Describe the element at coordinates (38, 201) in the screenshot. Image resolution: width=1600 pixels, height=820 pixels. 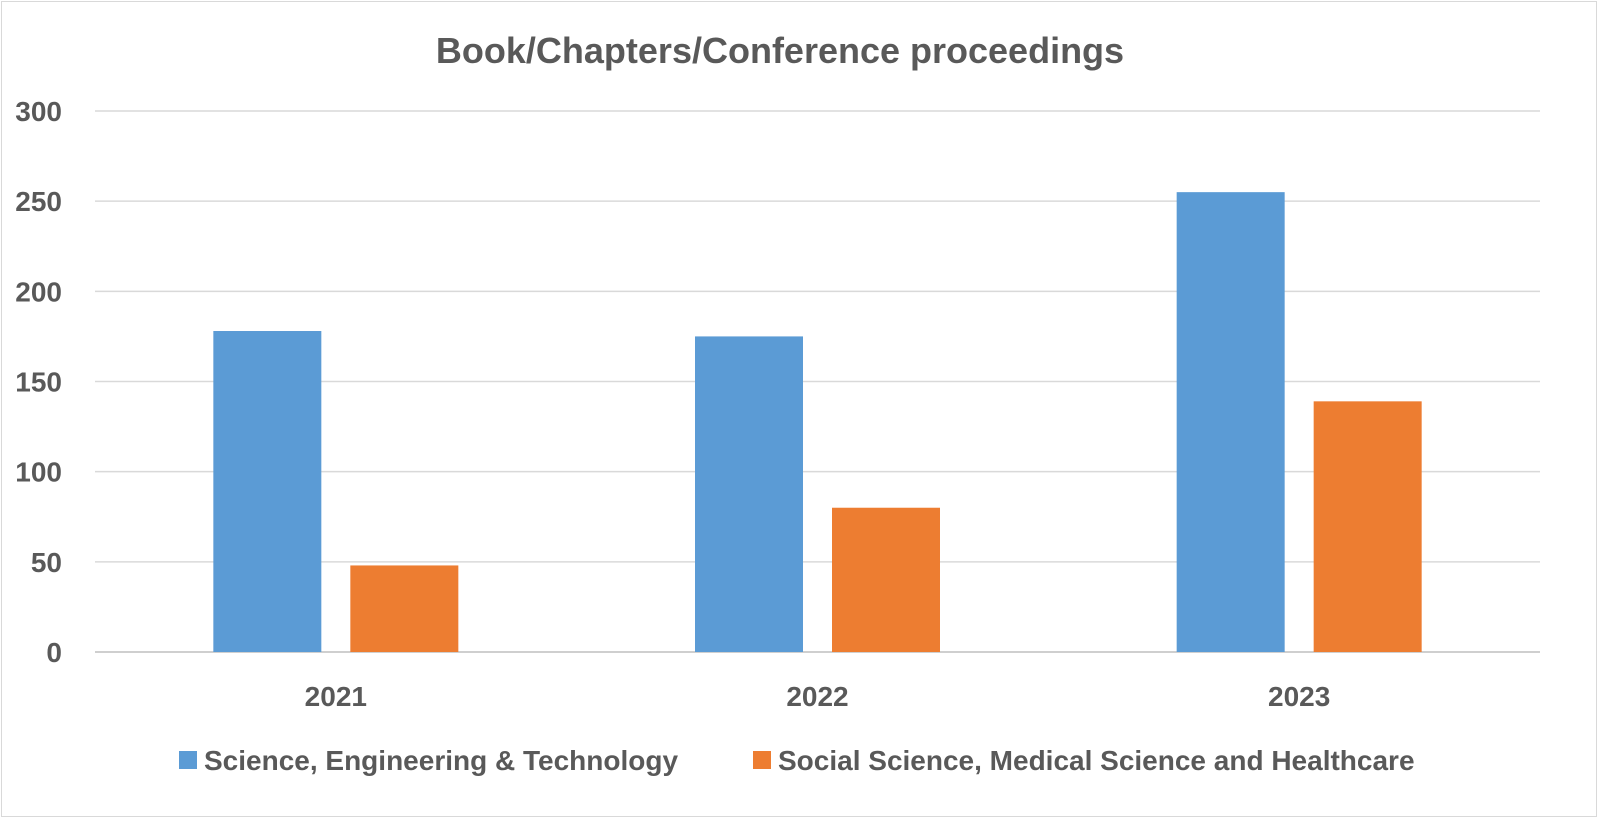
I see `y-tick-label: 250` at that location.